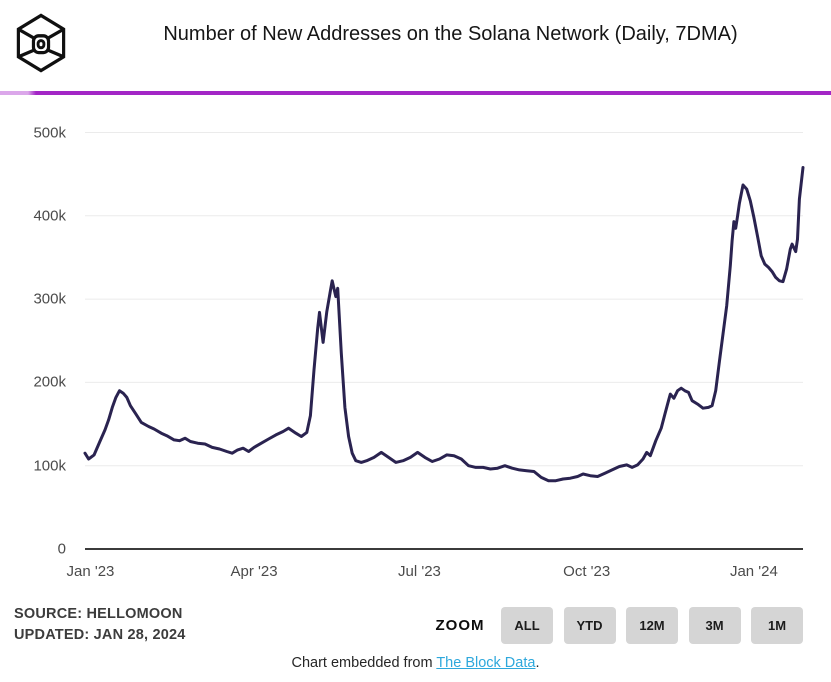 Image resolution: width=831 pixels, height=682 pixels. Describe the element at coordinates (49, 382) in the screenshot. I see `y-tick-label-200k: 200k` at that location.